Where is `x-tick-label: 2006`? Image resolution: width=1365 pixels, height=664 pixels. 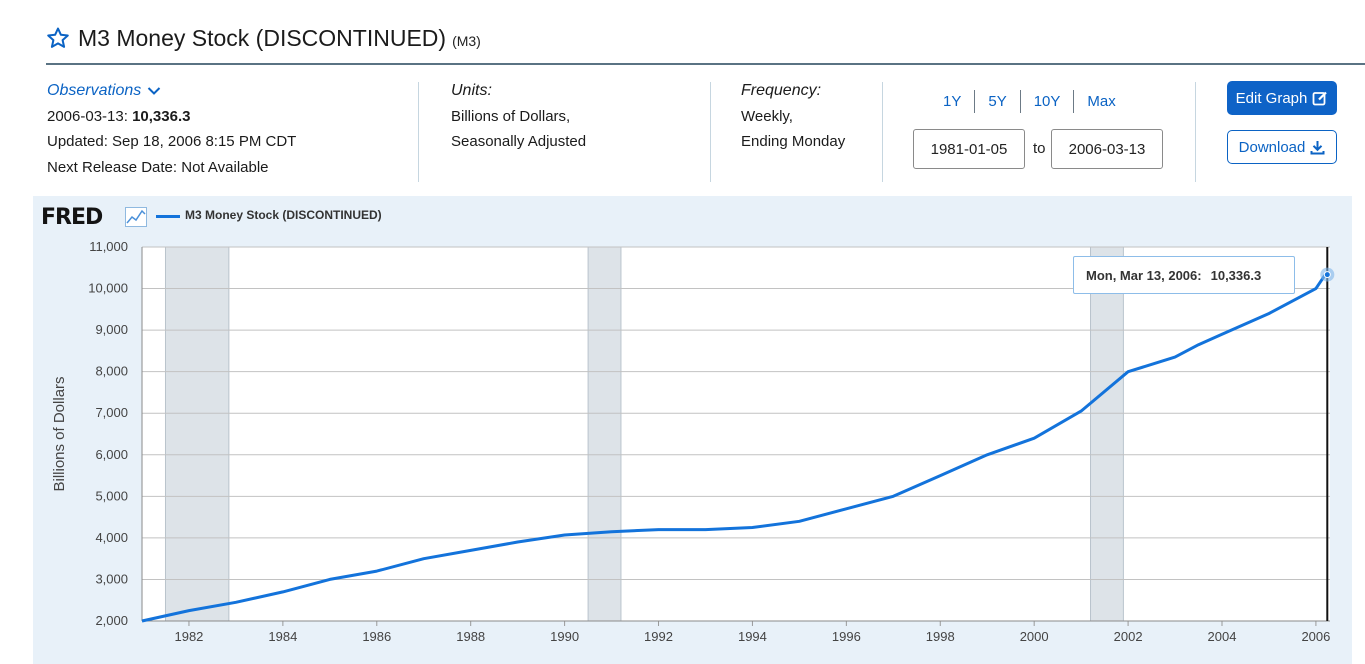
x-tick-label: 2006 is located at coordinates (1315, 636).